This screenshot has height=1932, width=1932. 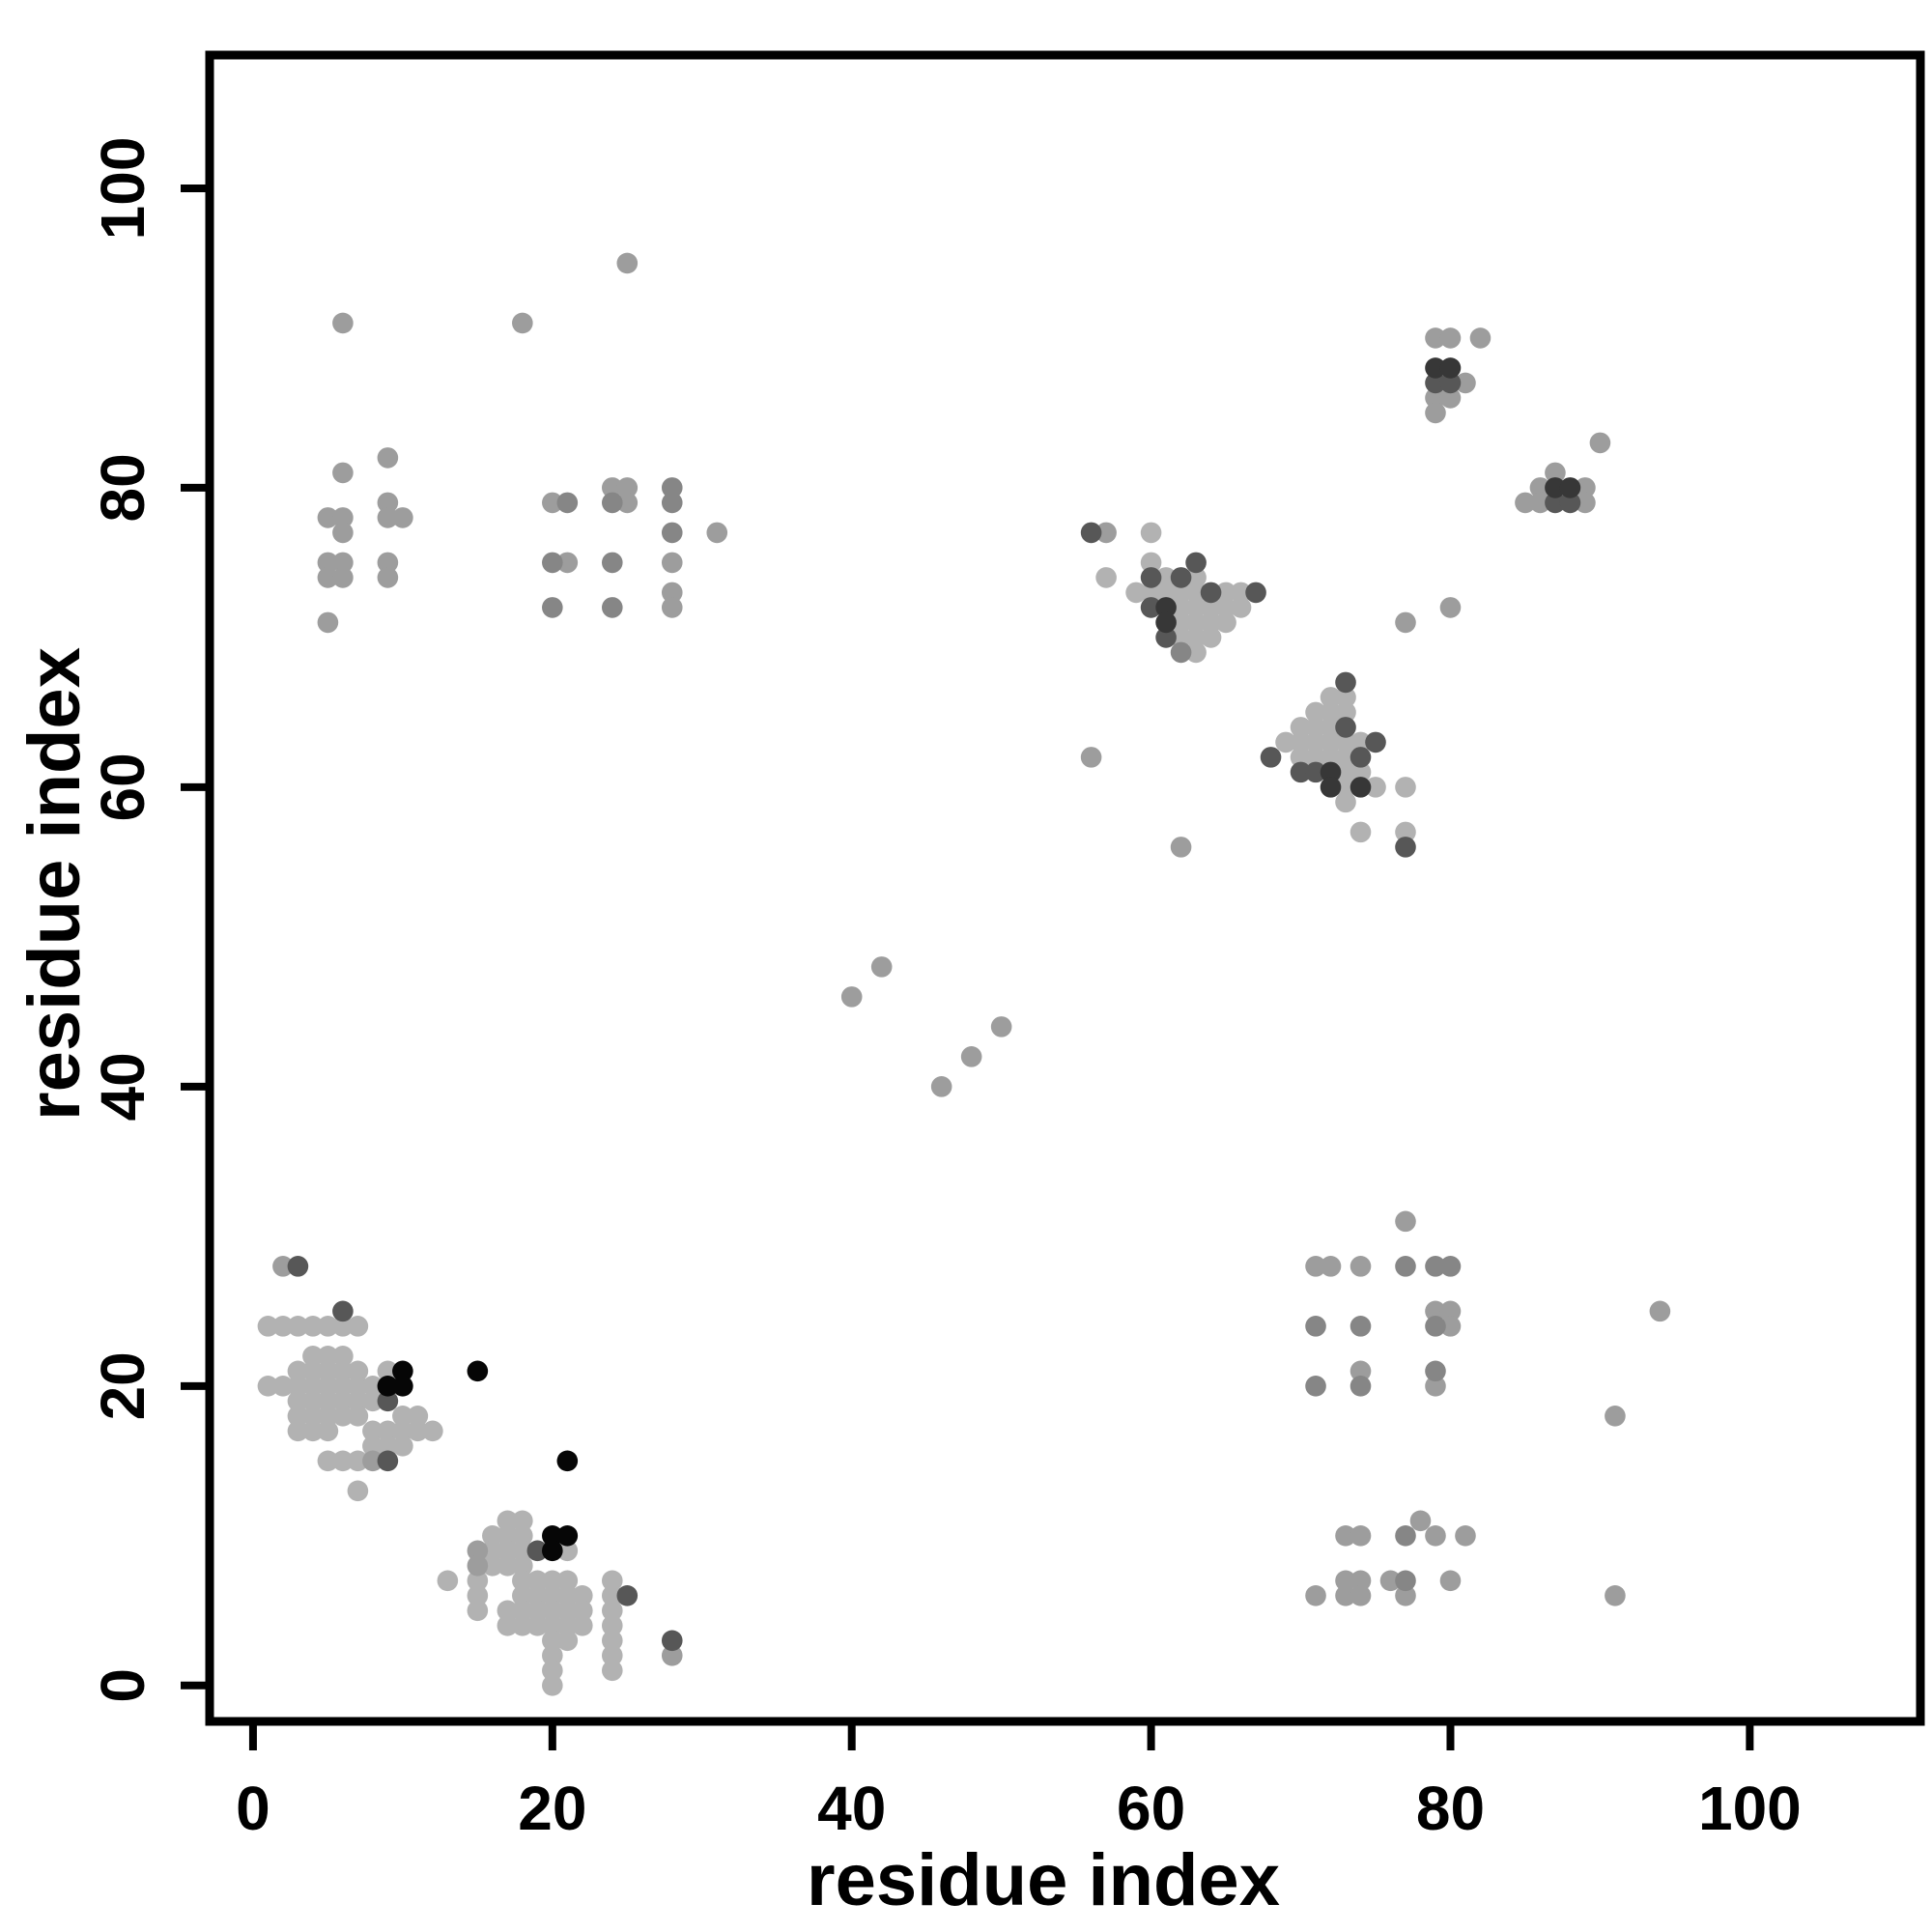 What do you see at coordinates (1043, 1880) in the screenshot?
I see `x-axis-title: residue index` at bounding box center [1043, 1880].